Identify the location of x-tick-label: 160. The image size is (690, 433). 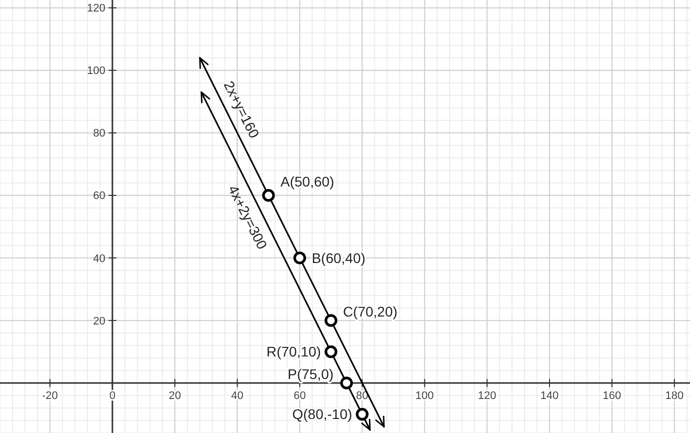
(612, 396).